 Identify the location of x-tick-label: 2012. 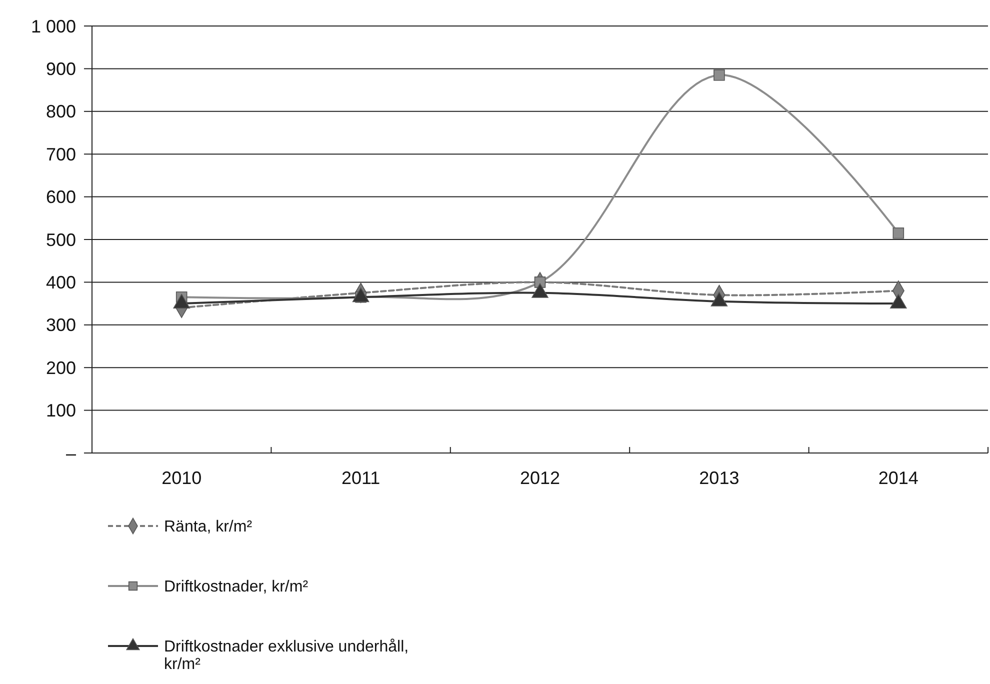
(540, 478).